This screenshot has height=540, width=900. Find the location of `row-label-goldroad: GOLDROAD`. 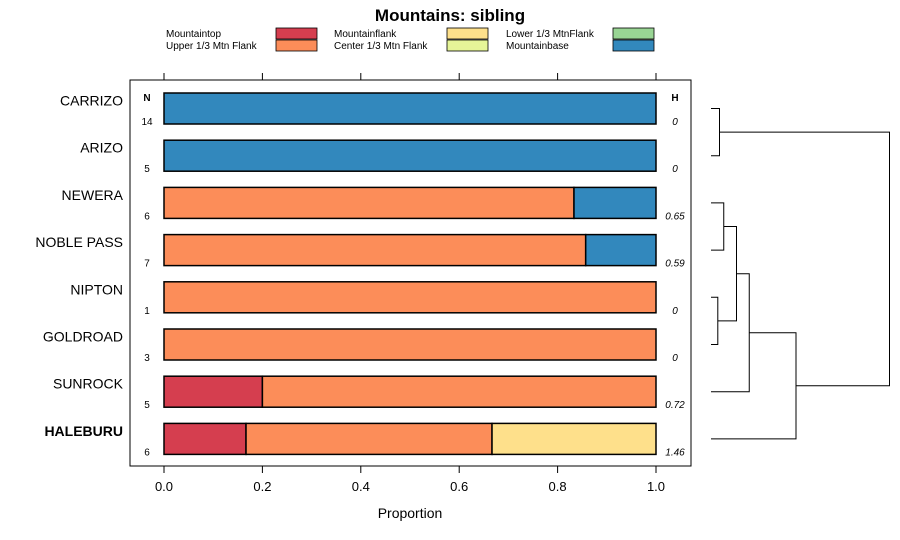

row-label-goldroad: GOLDROAD is located at coordinates (83, 337).